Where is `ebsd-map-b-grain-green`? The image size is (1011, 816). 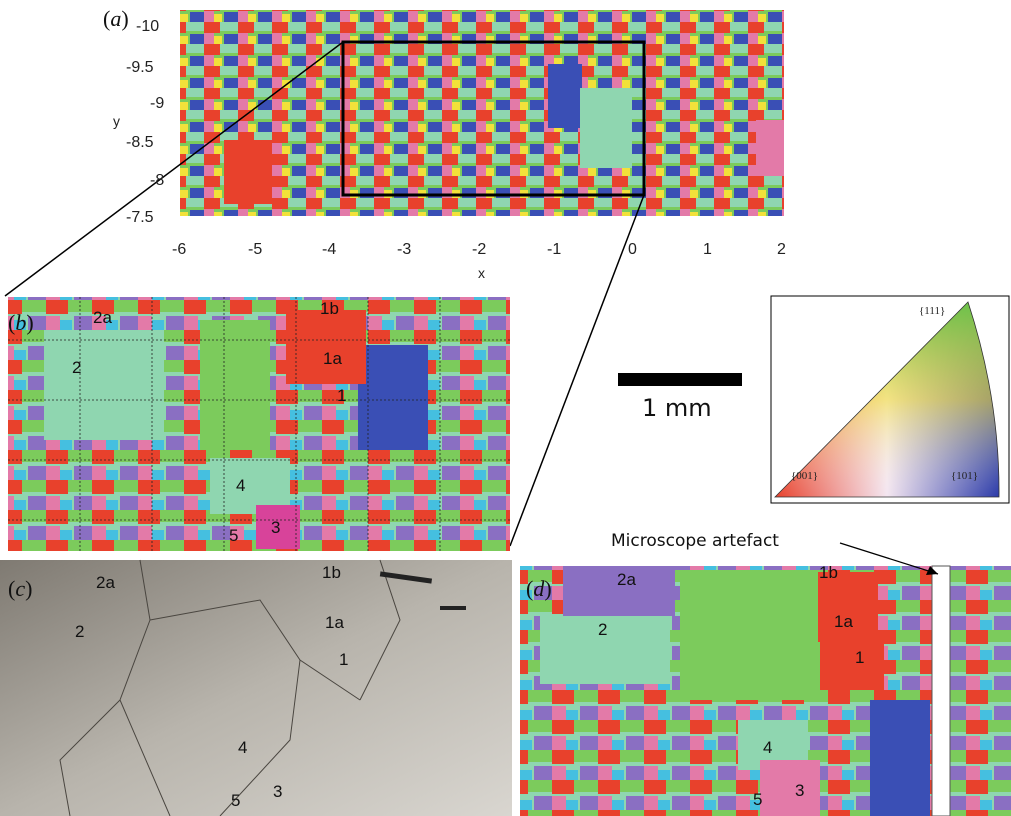 ebsd-map-b-grain-green is located at coordinates (235, 385).